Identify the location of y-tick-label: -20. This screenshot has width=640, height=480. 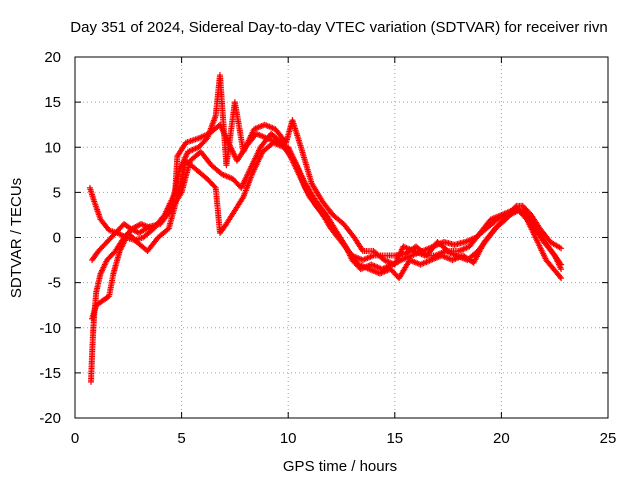
(50, 418).